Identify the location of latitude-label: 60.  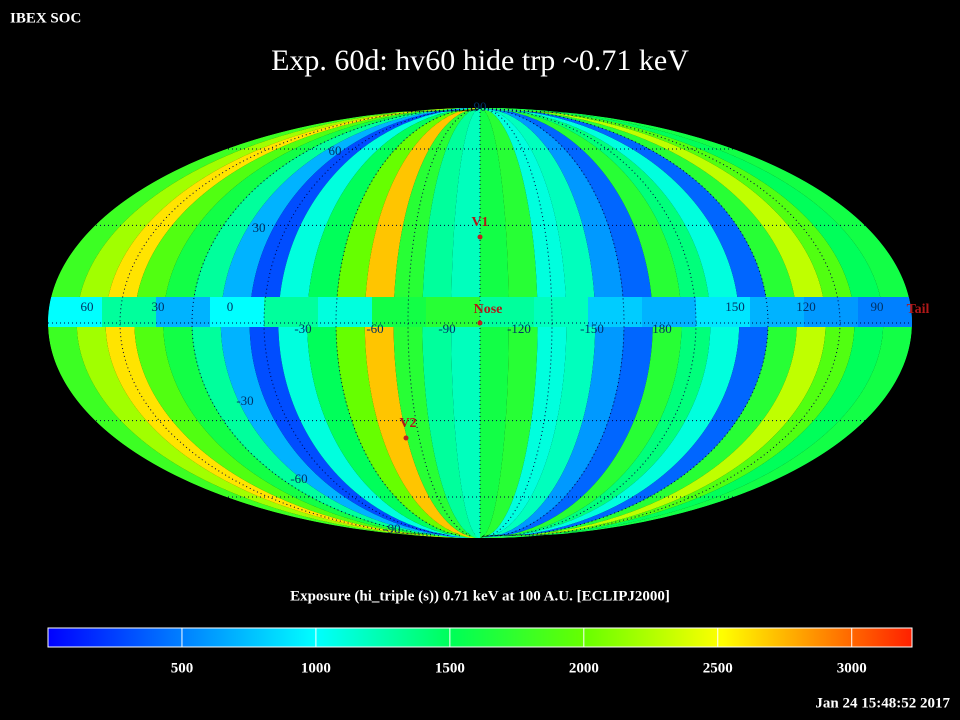
(335, 150).